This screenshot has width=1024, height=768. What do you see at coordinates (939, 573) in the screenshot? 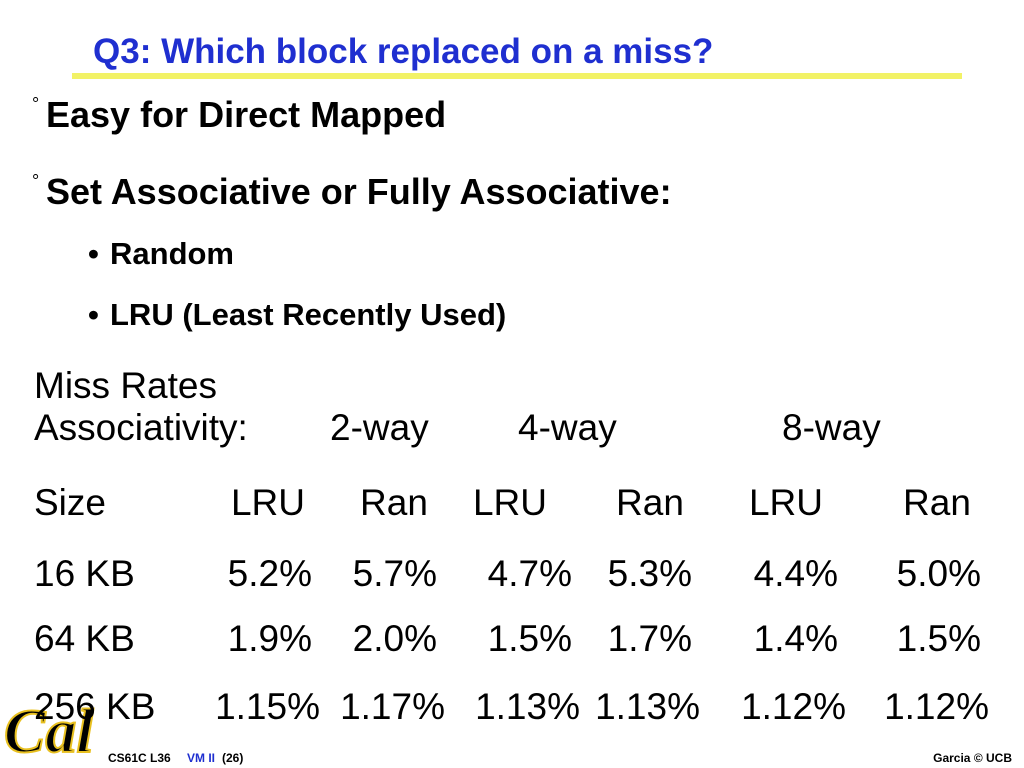
I see `table-cell: 5.0%` at bounding box center [939, 573].